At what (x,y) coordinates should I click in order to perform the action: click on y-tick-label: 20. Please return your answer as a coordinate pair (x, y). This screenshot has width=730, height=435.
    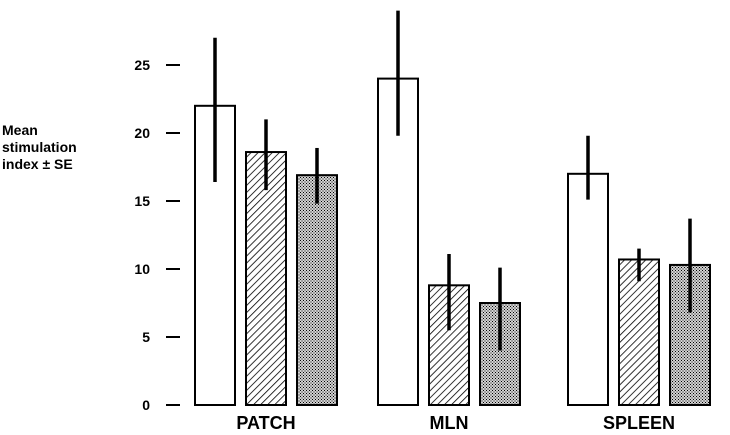
    Looking at the image, I should click on (142, 133).